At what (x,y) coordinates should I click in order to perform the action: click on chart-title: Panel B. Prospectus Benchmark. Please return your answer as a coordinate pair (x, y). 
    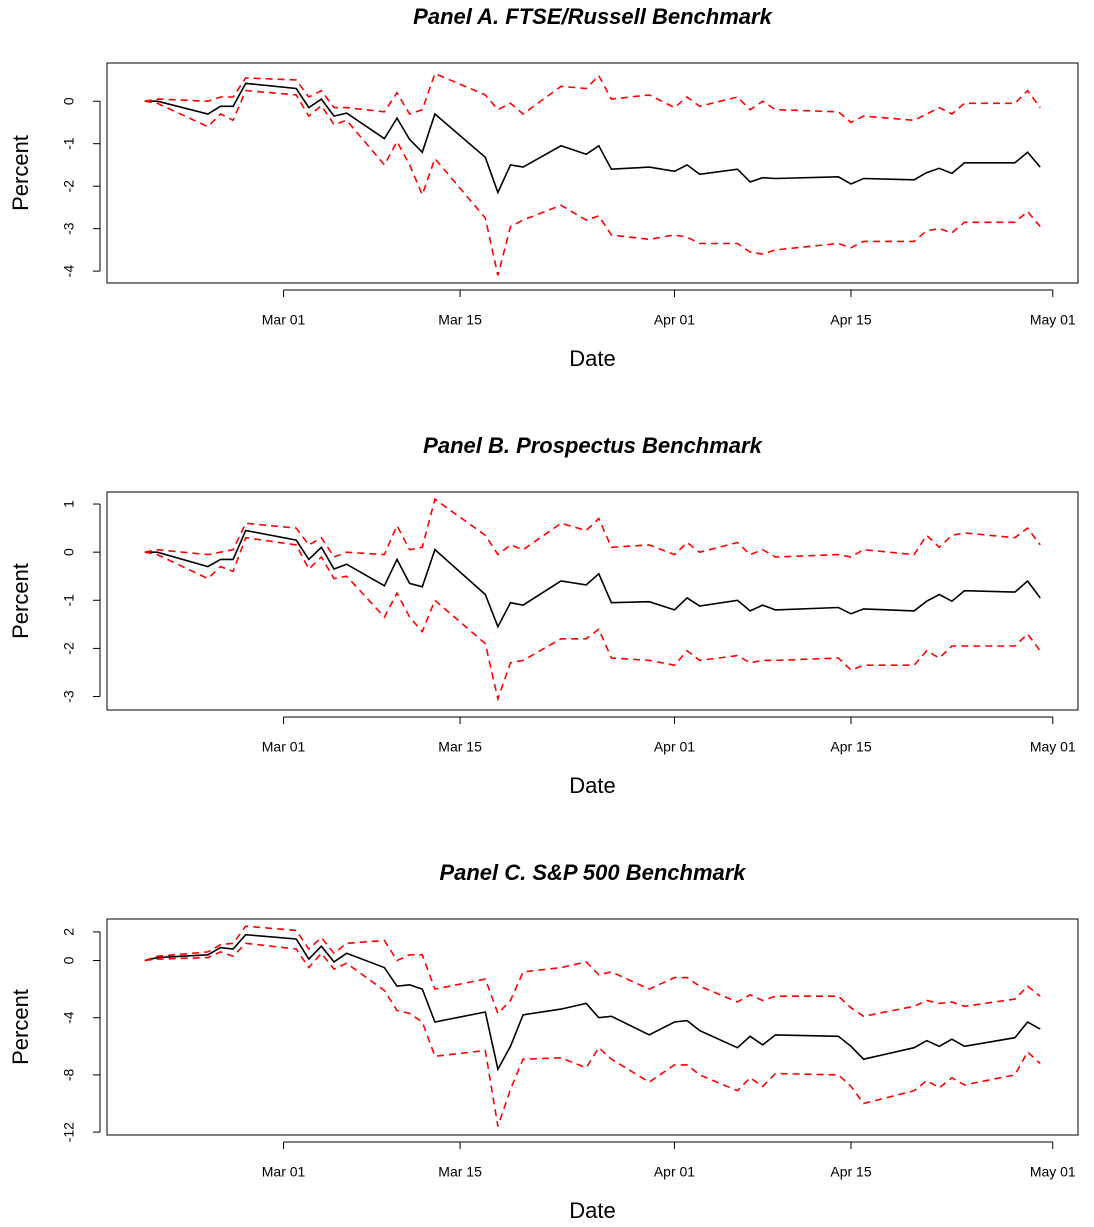
    Looking at the image, I should click on (593, 445).